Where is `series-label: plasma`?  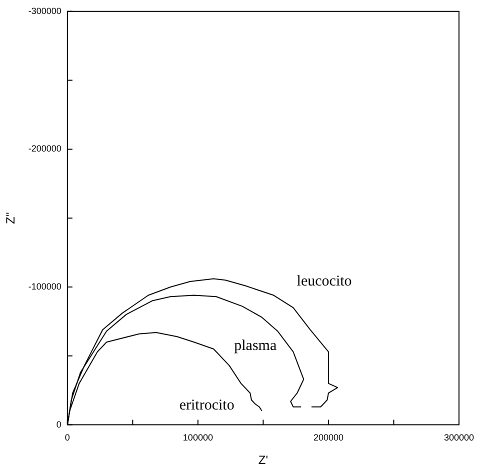 series-label: plasma is located at coordinates (255, 346).